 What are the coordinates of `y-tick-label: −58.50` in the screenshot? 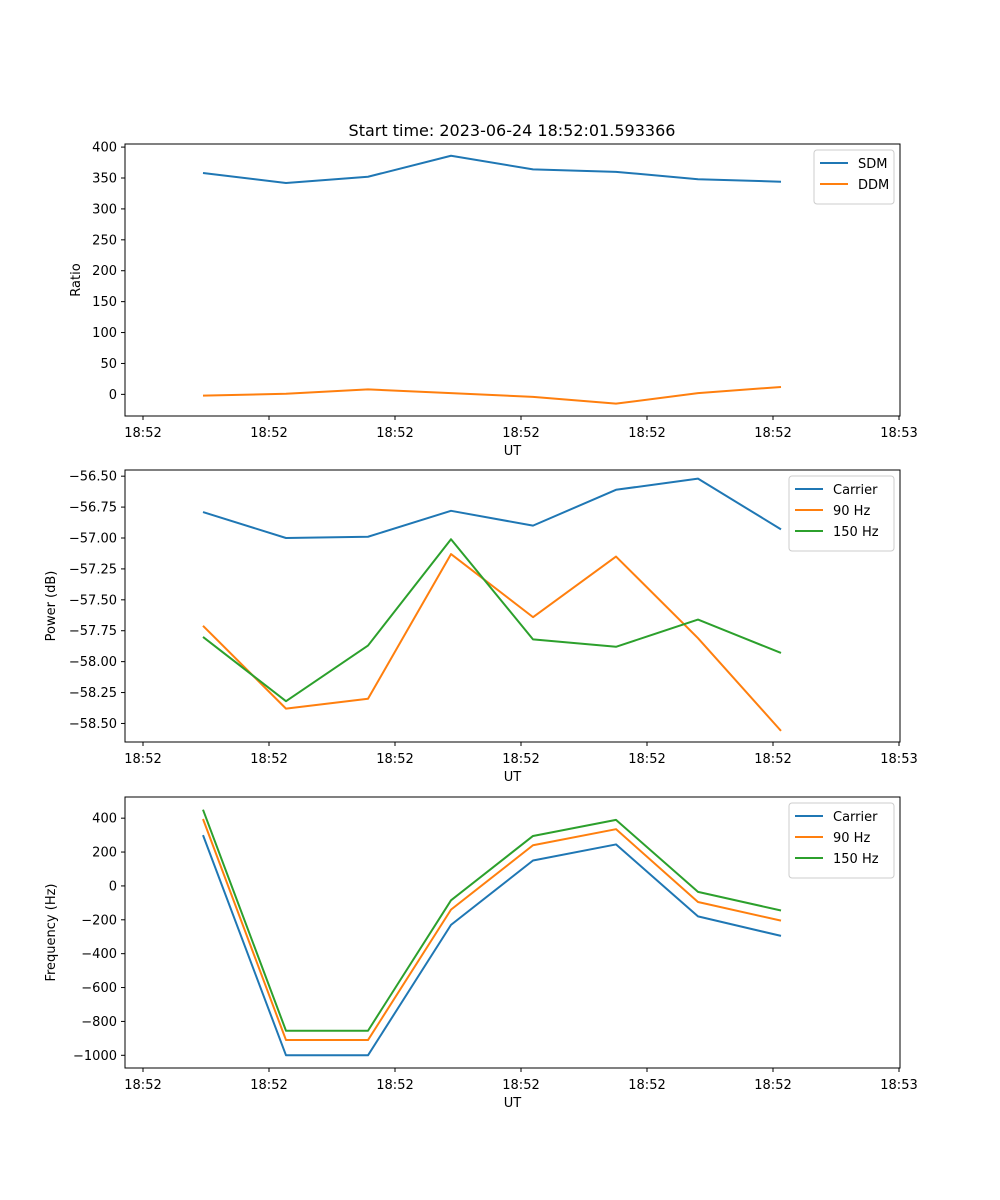 It's located at (93, 724).